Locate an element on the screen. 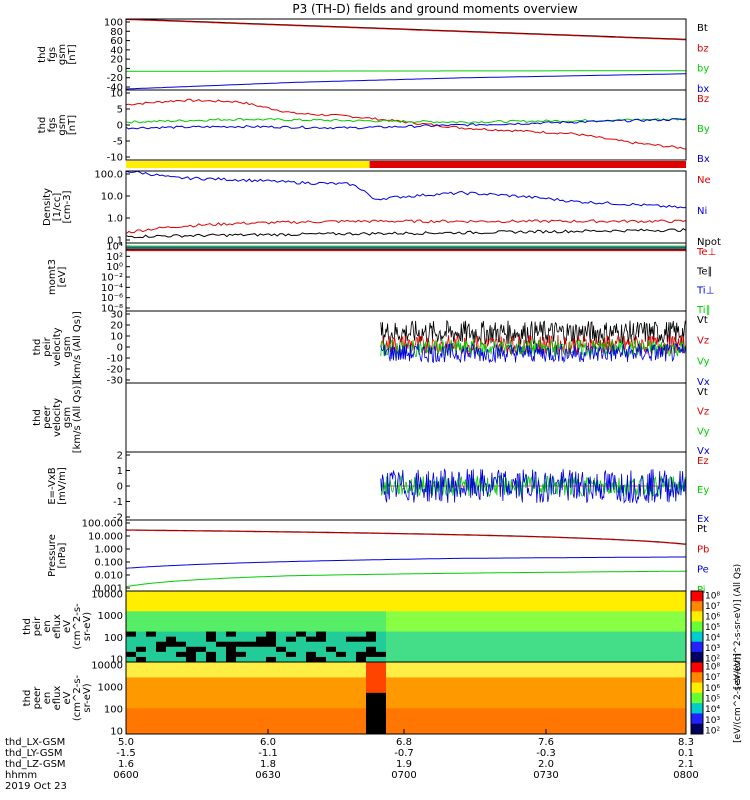 Image resolution: width=750 pixels, height=800 pixels. ytick-label: 20 is located at coordinates (116, 60).